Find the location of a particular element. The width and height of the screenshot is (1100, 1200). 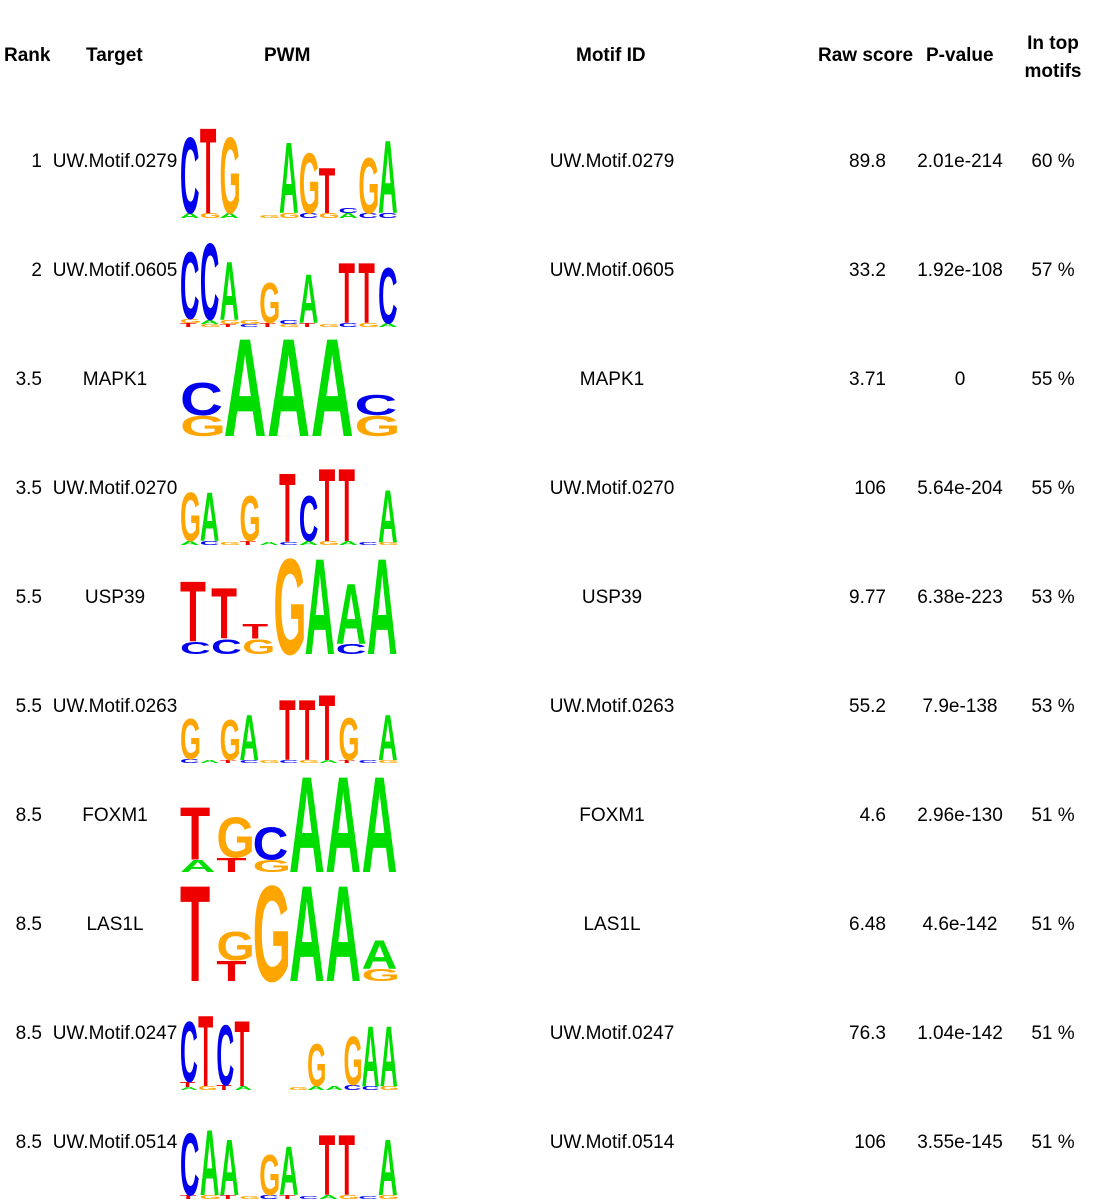

motif-id-cell: UW.Motif.0263 is located at coordinates (612, 706).